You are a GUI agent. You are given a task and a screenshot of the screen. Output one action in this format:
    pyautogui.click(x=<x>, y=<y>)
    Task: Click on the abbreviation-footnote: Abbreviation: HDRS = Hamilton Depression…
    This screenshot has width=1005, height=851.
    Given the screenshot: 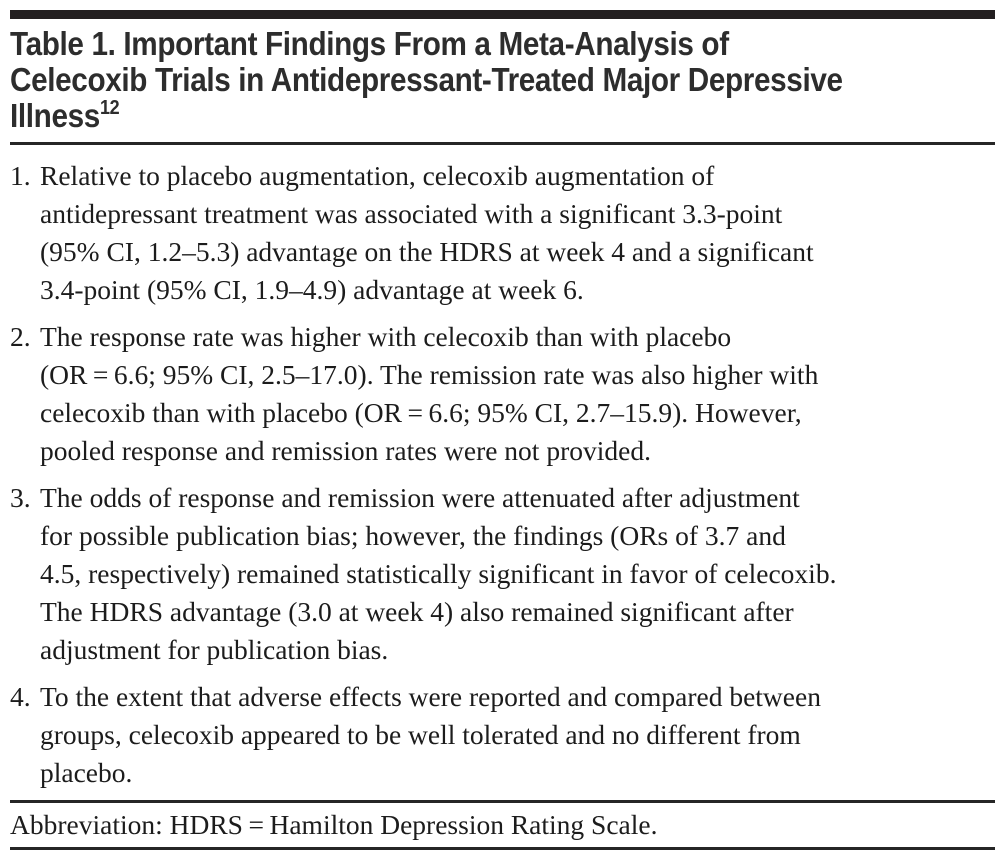 What is the action you would take?
    pyautogui.click(x=334, y=824)
    